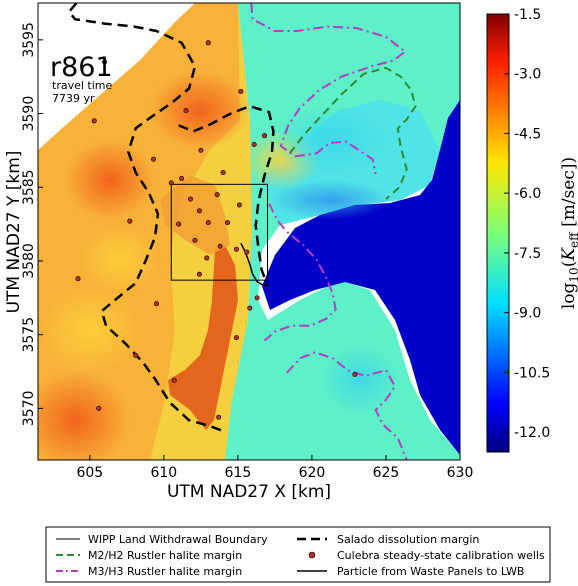  Describe the element at coordinates (527, 314) in the screenshot. I see `colorbar-tick-label: -9.0` at that location.